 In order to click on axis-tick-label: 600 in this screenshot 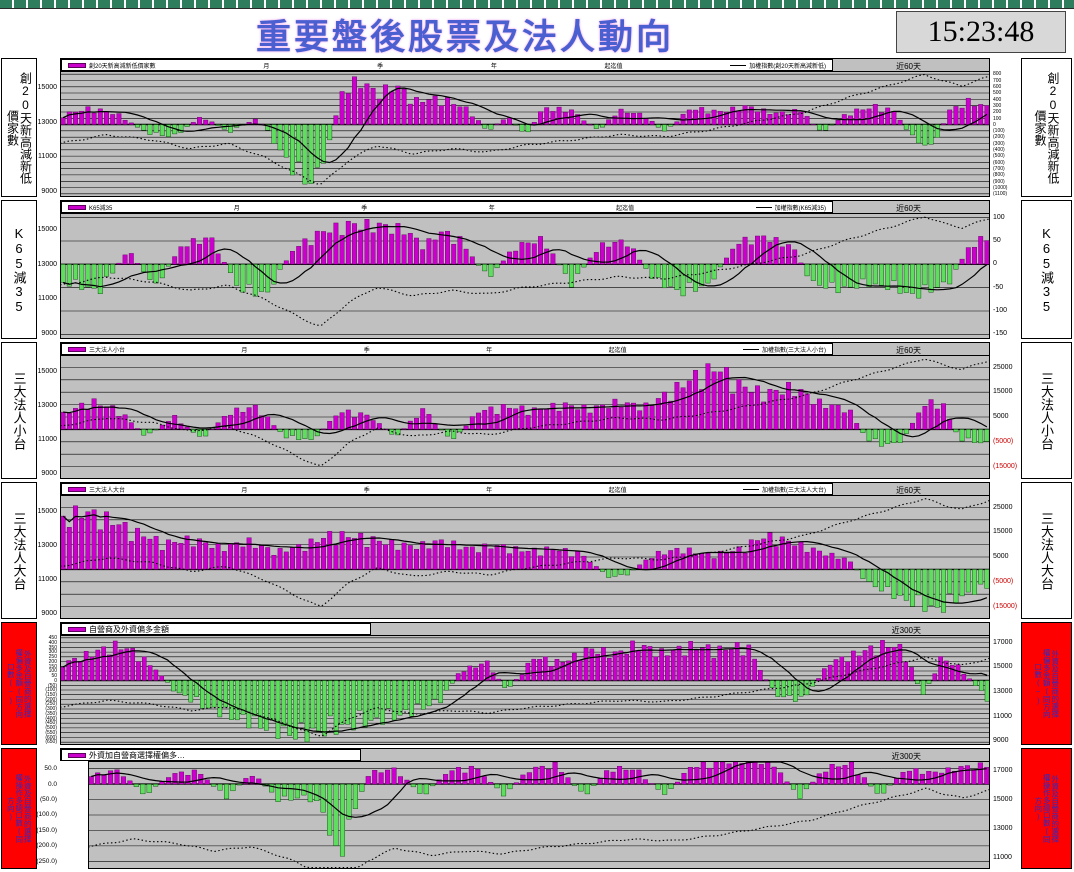, I will do `click(997, 87)`.